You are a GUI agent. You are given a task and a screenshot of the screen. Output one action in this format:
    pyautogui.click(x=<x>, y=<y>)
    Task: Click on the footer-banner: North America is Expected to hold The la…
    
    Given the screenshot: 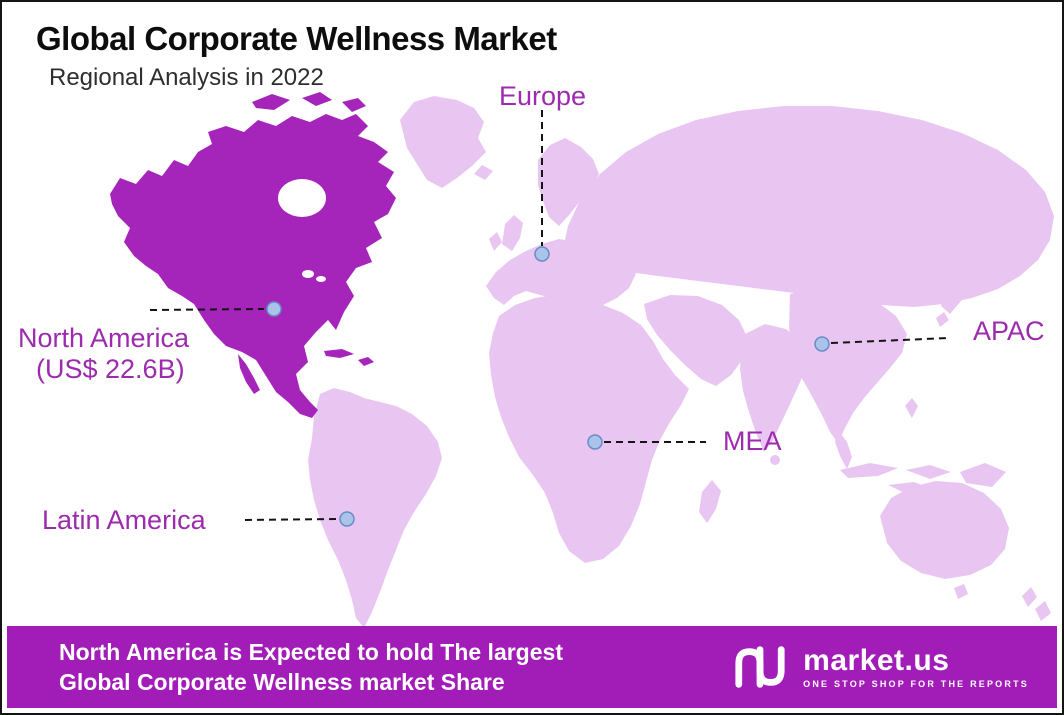 What is the action you would take?
    pyautogui.click(x=532, y=667)
    